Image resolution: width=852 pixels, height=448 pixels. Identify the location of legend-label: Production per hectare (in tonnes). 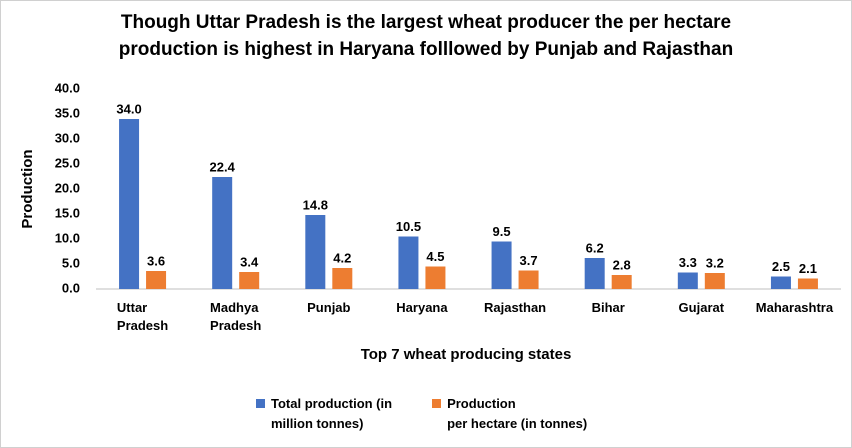
(517, 413).